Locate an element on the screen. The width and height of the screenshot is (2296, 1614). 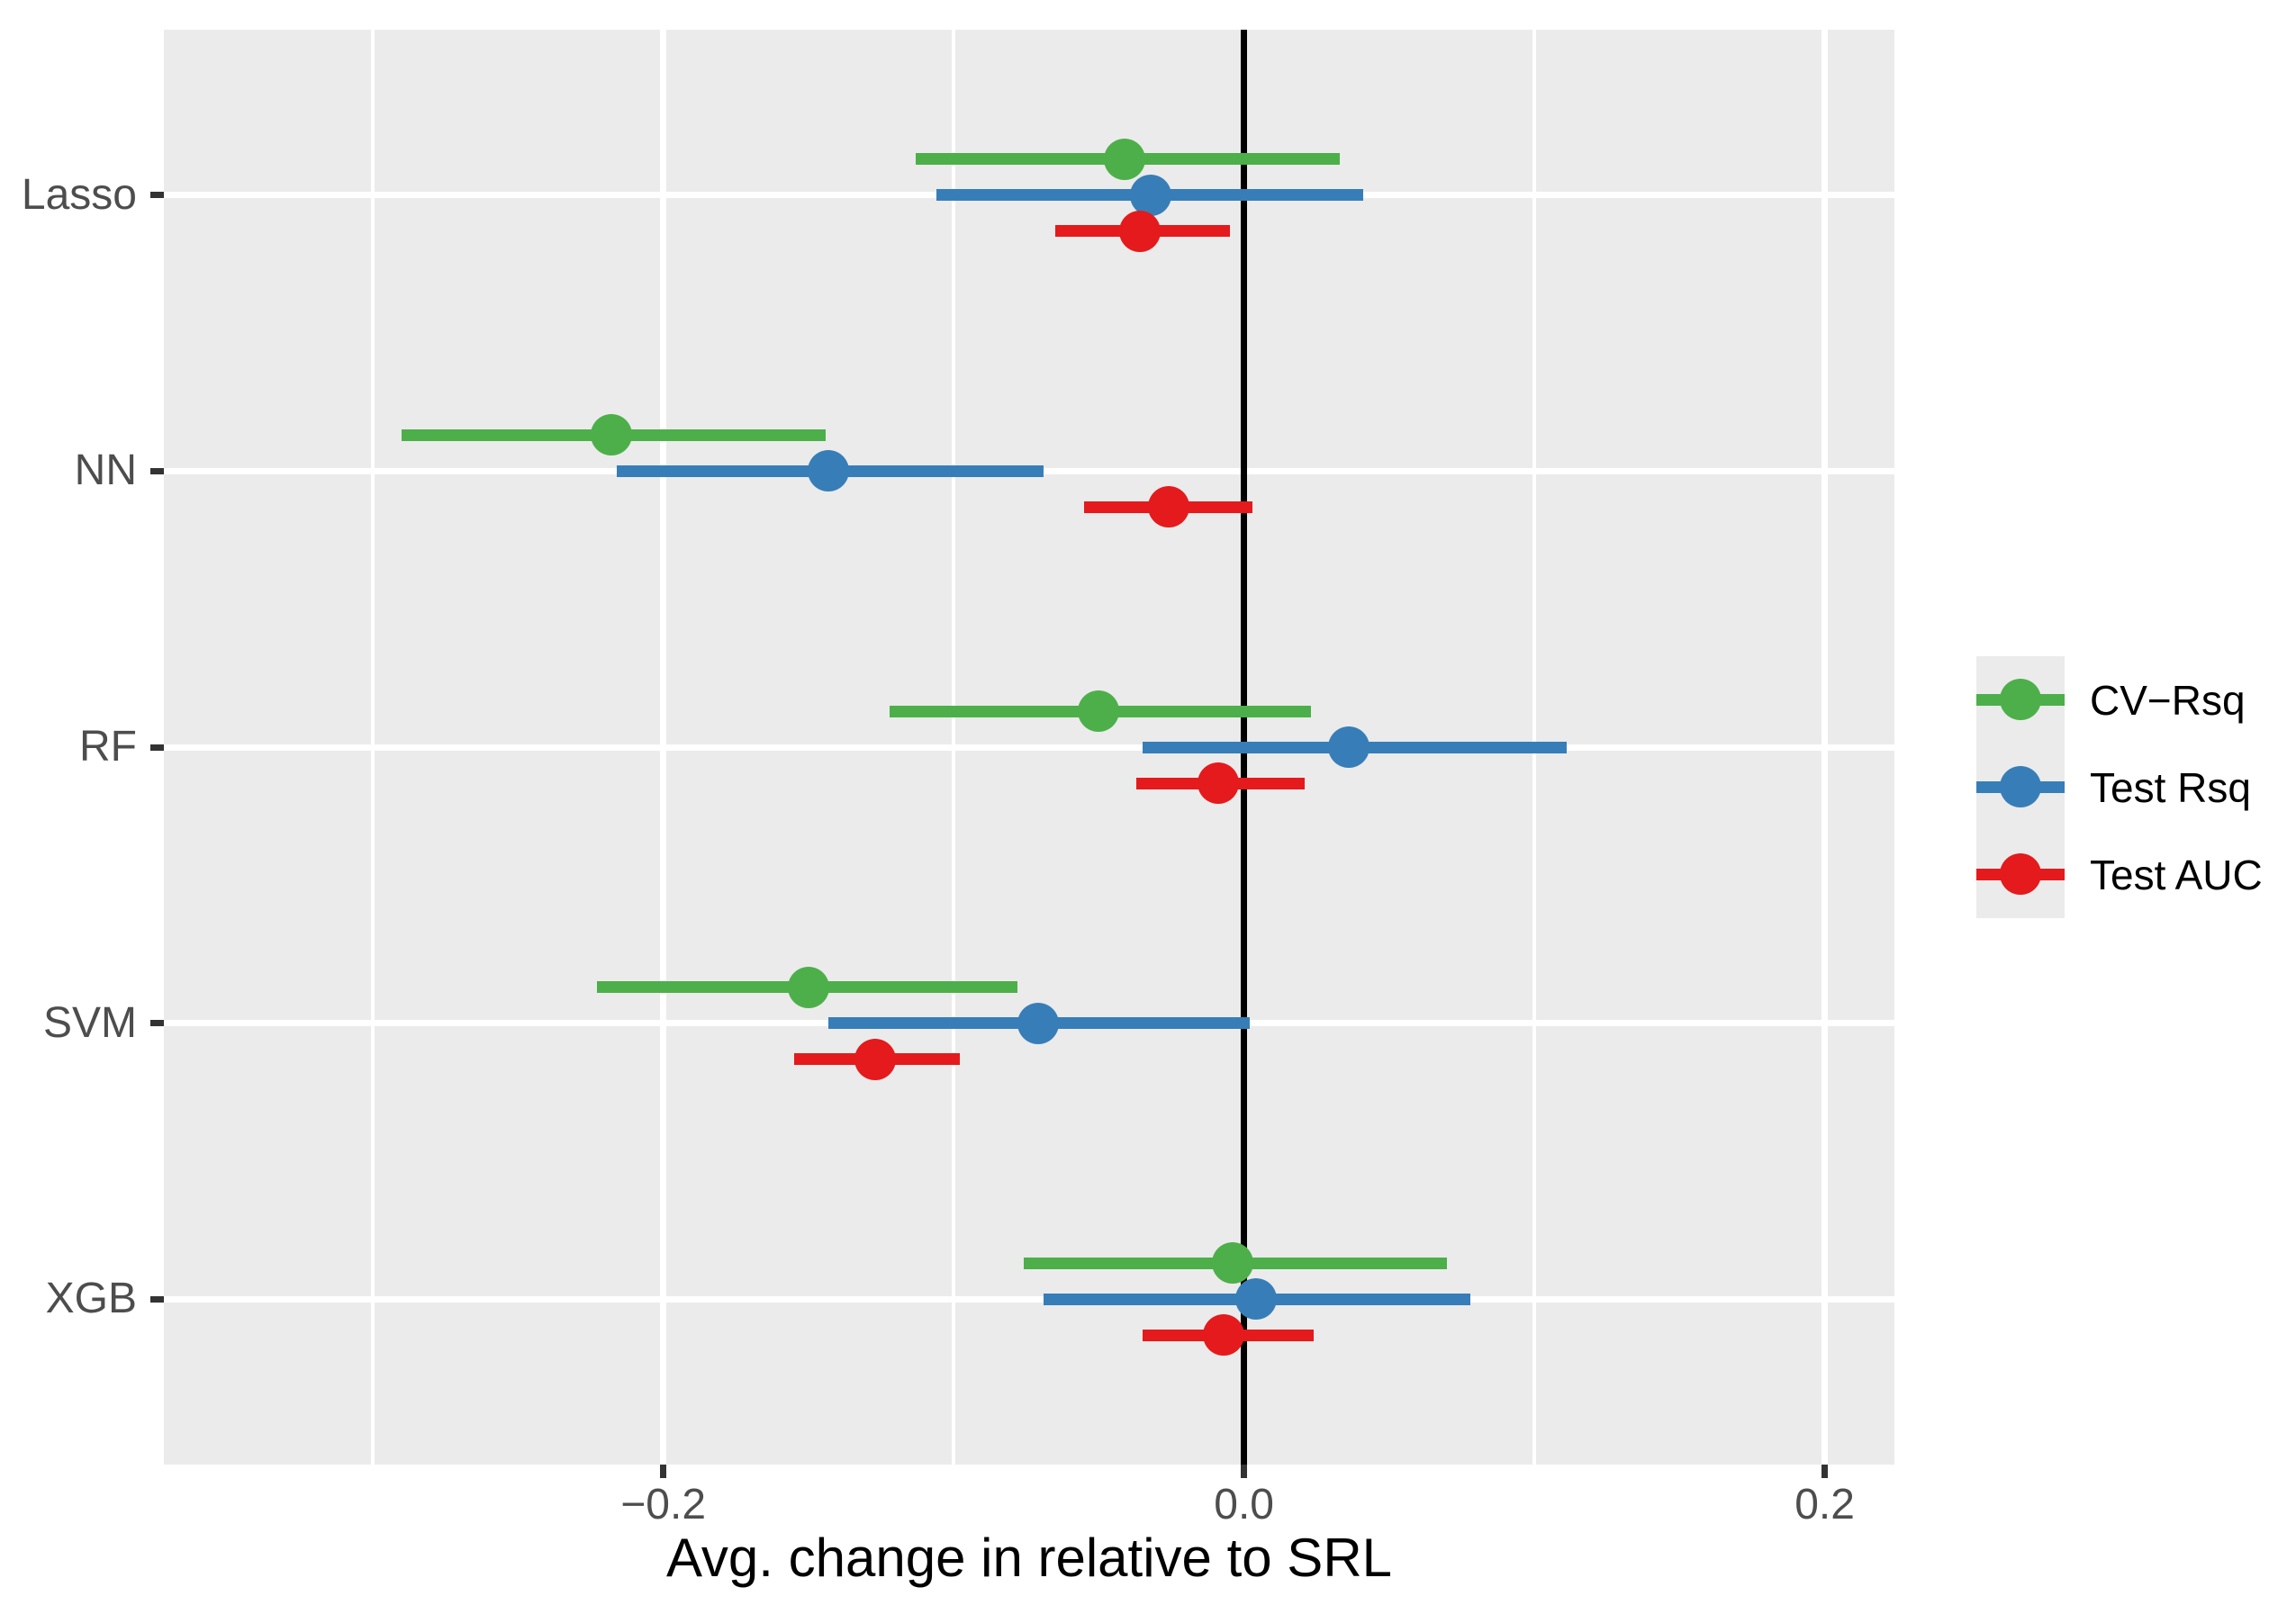
legend-item-cv-rsq: CV−Rsq is located at coordinates (2119, 700).